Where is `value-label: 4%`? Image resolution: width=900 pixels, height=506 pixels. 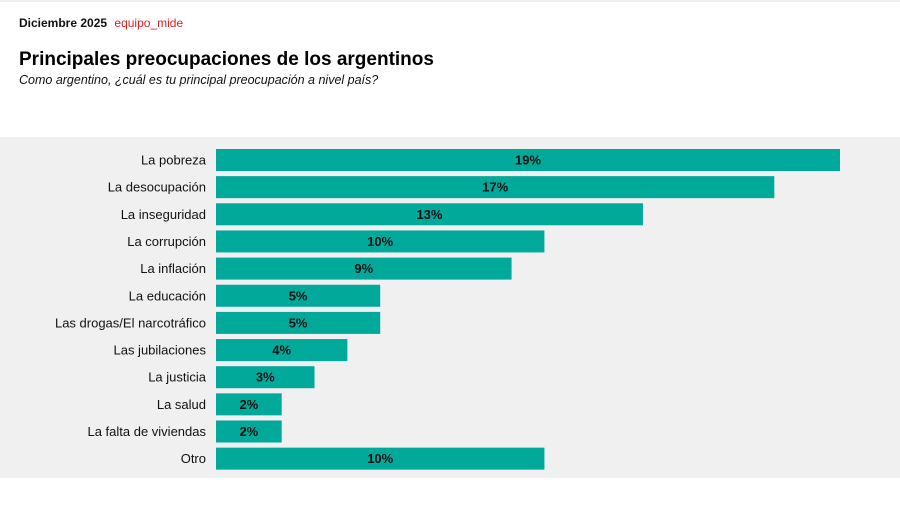
value-label: 4% is located at coordinates (281, 350).